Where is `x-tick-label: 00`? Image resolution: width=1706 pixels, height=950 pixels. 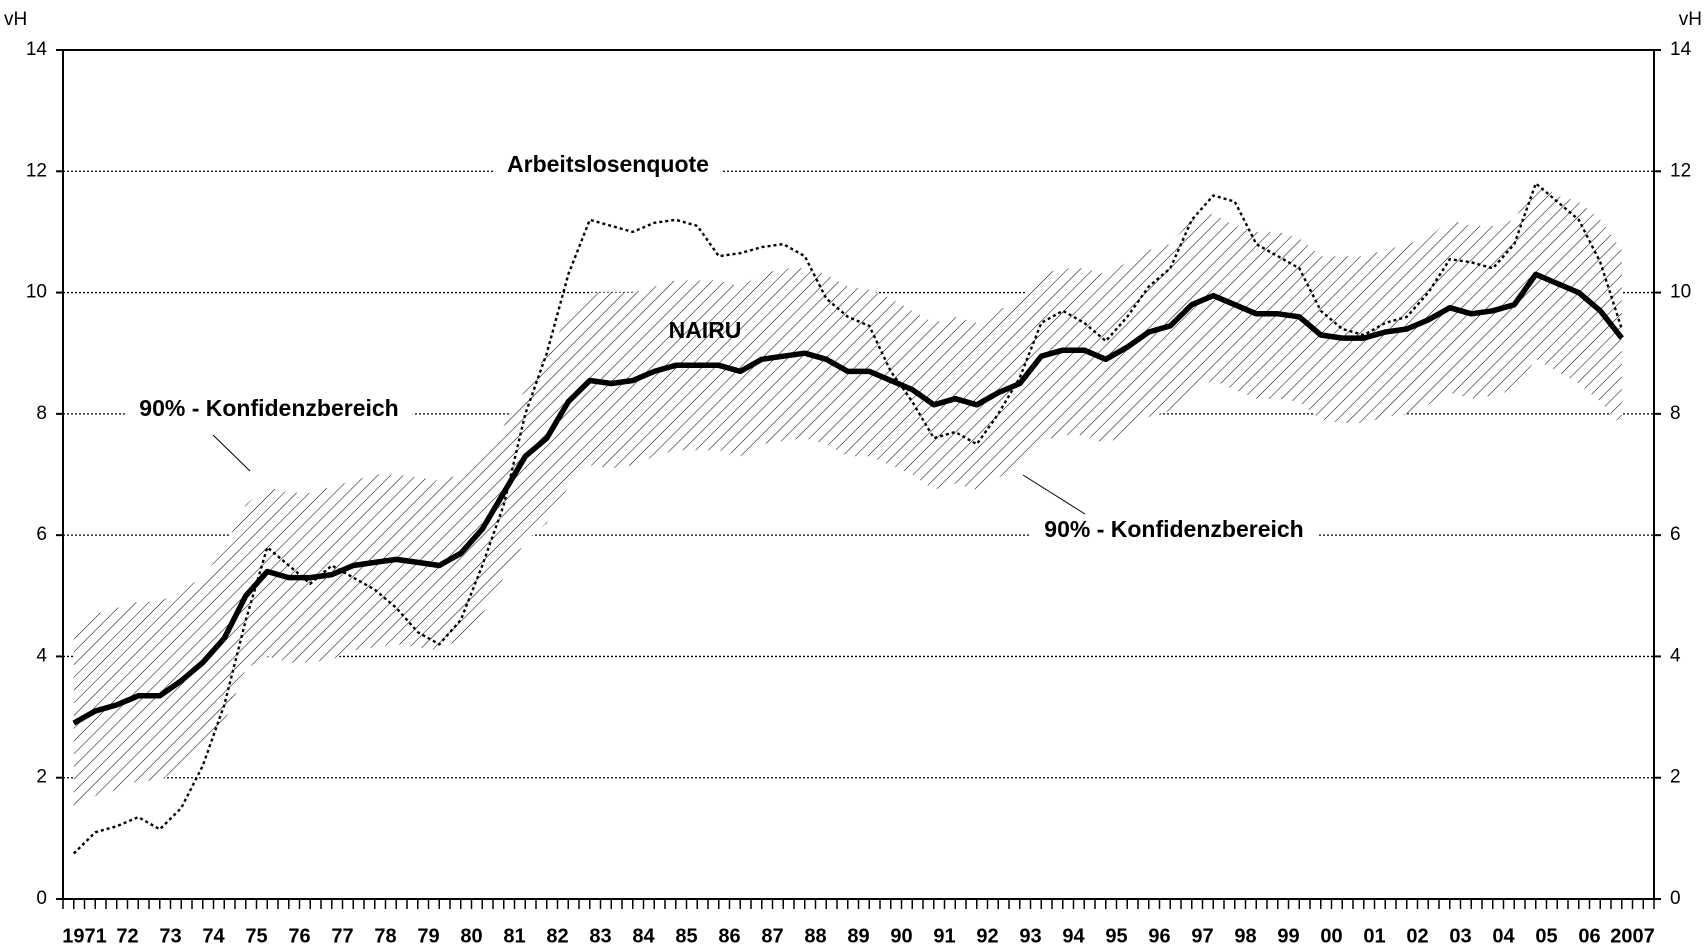
x-tick-label: 00 is located at coordinates (1331, 936).